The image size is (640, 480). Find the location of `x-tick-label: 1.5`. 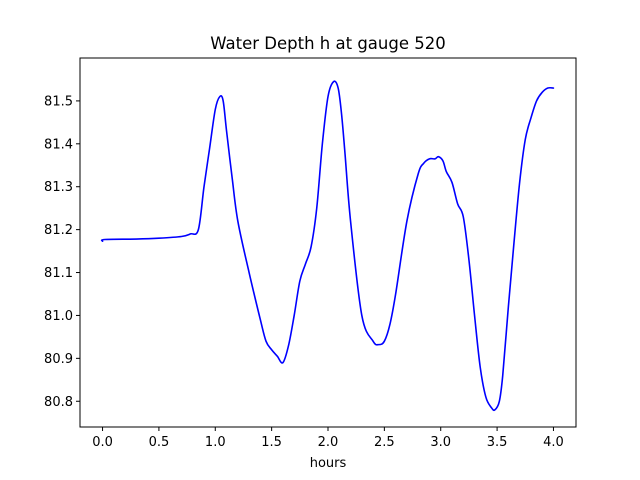

x-tick-label: 1.5 is located at coordinates (271, 442).